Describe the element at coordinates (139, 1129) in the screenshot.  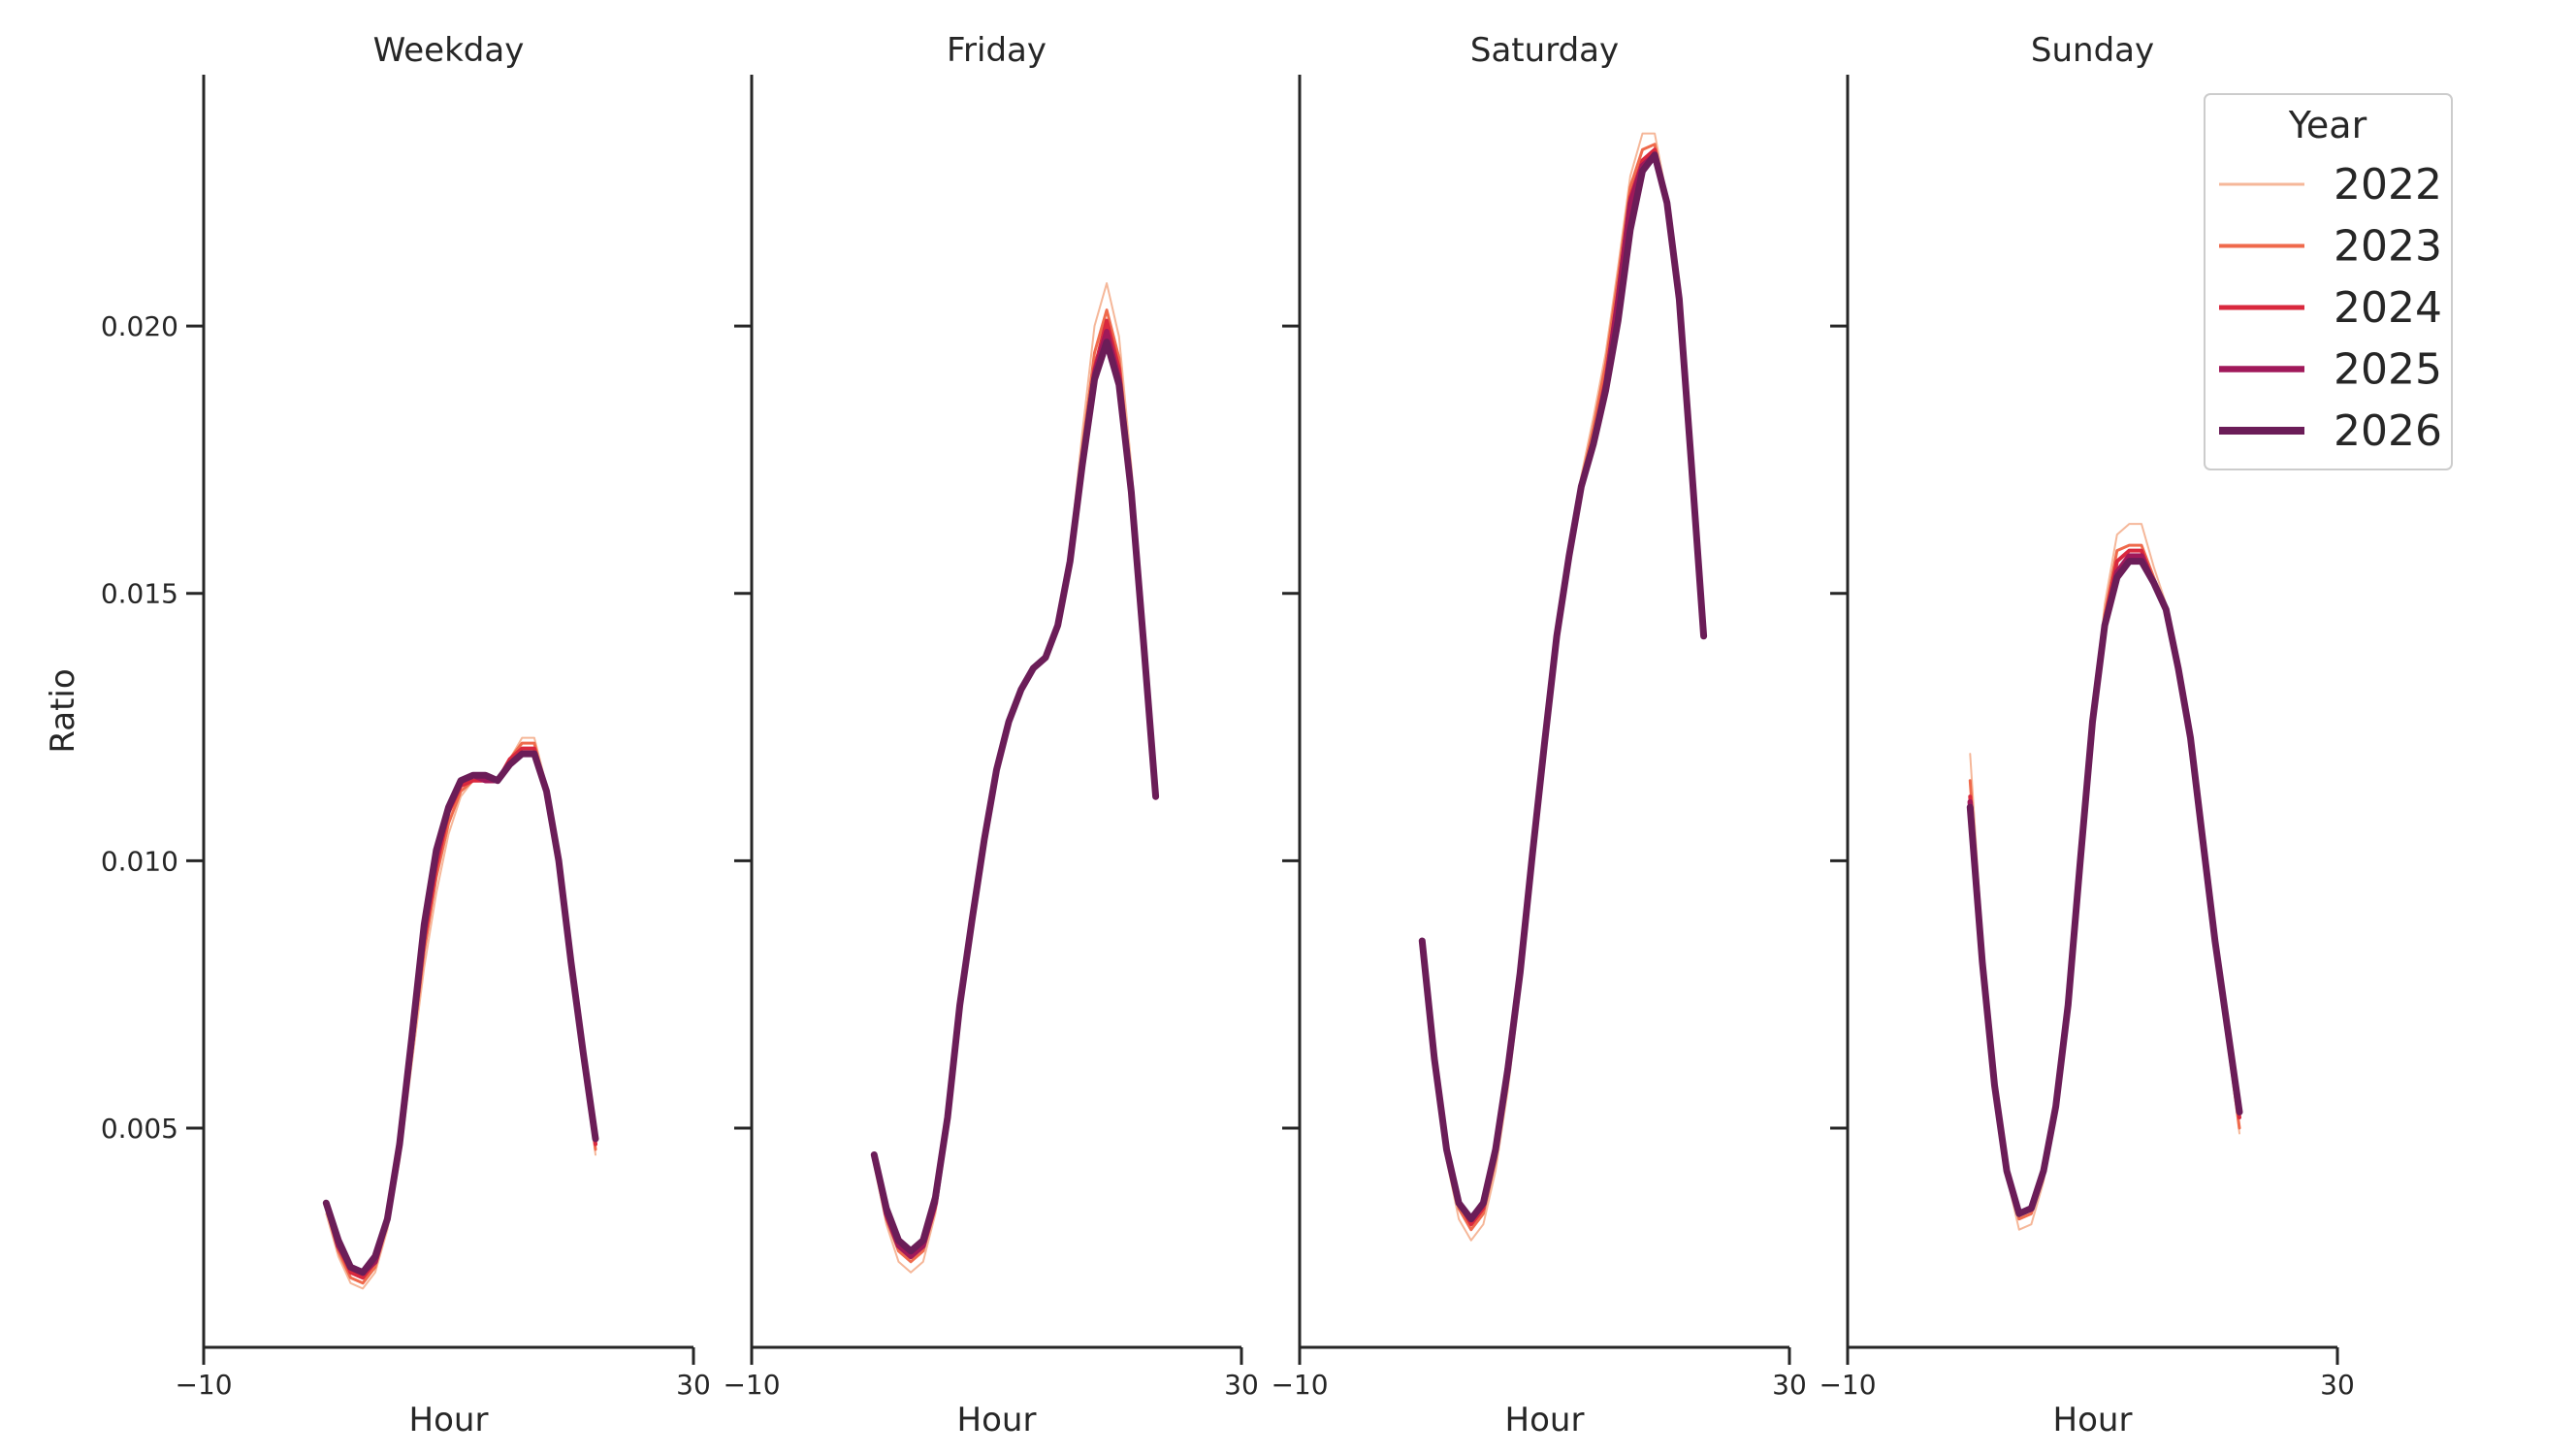
I see `y-tick-label: 0.005` at that location.